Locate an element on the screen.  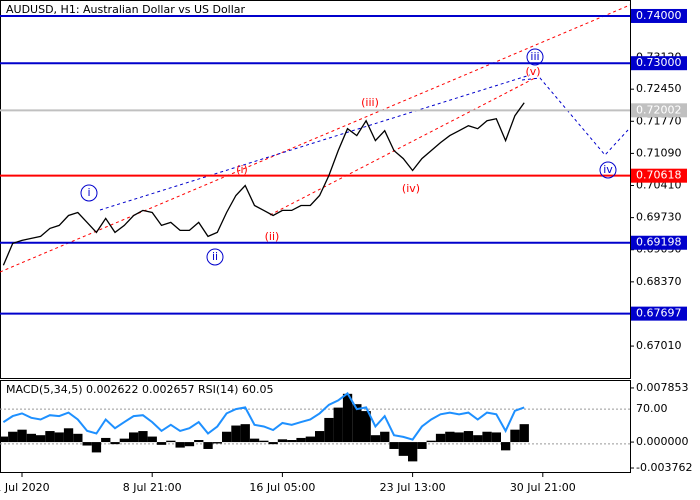
level-label: 0.73000 is located at coordinates (659, 62).